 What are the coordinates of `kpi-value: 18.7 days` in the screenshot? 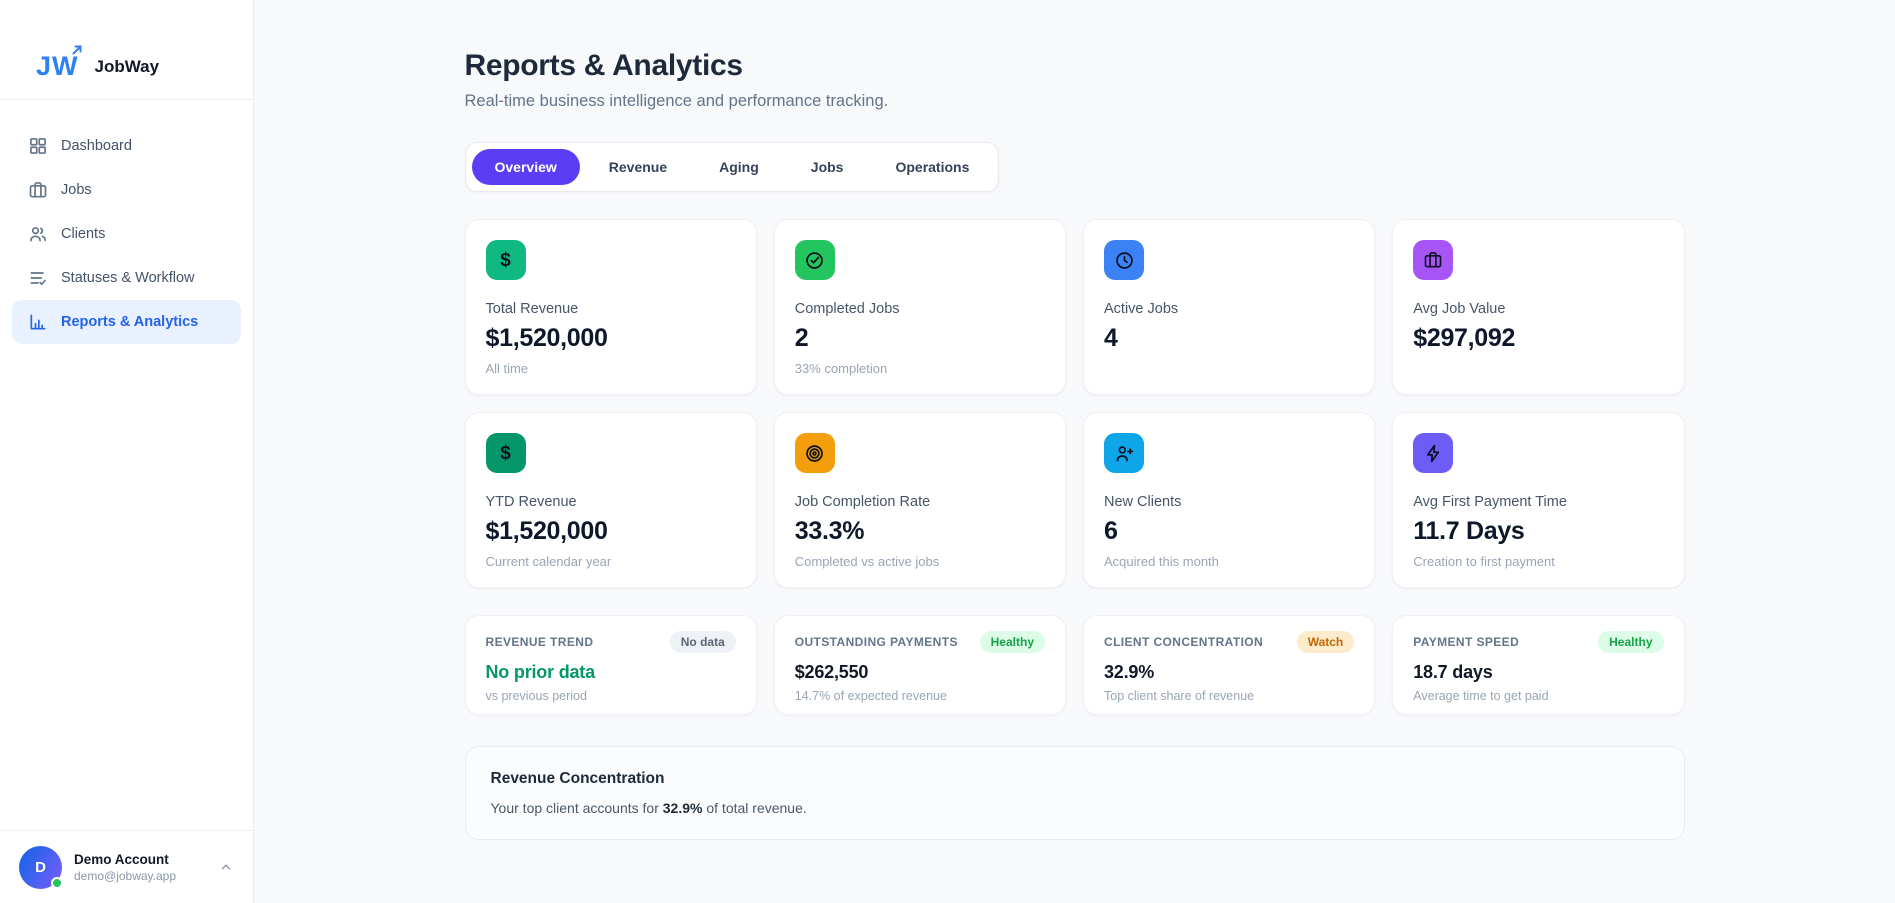 It's located at (1453, 672).